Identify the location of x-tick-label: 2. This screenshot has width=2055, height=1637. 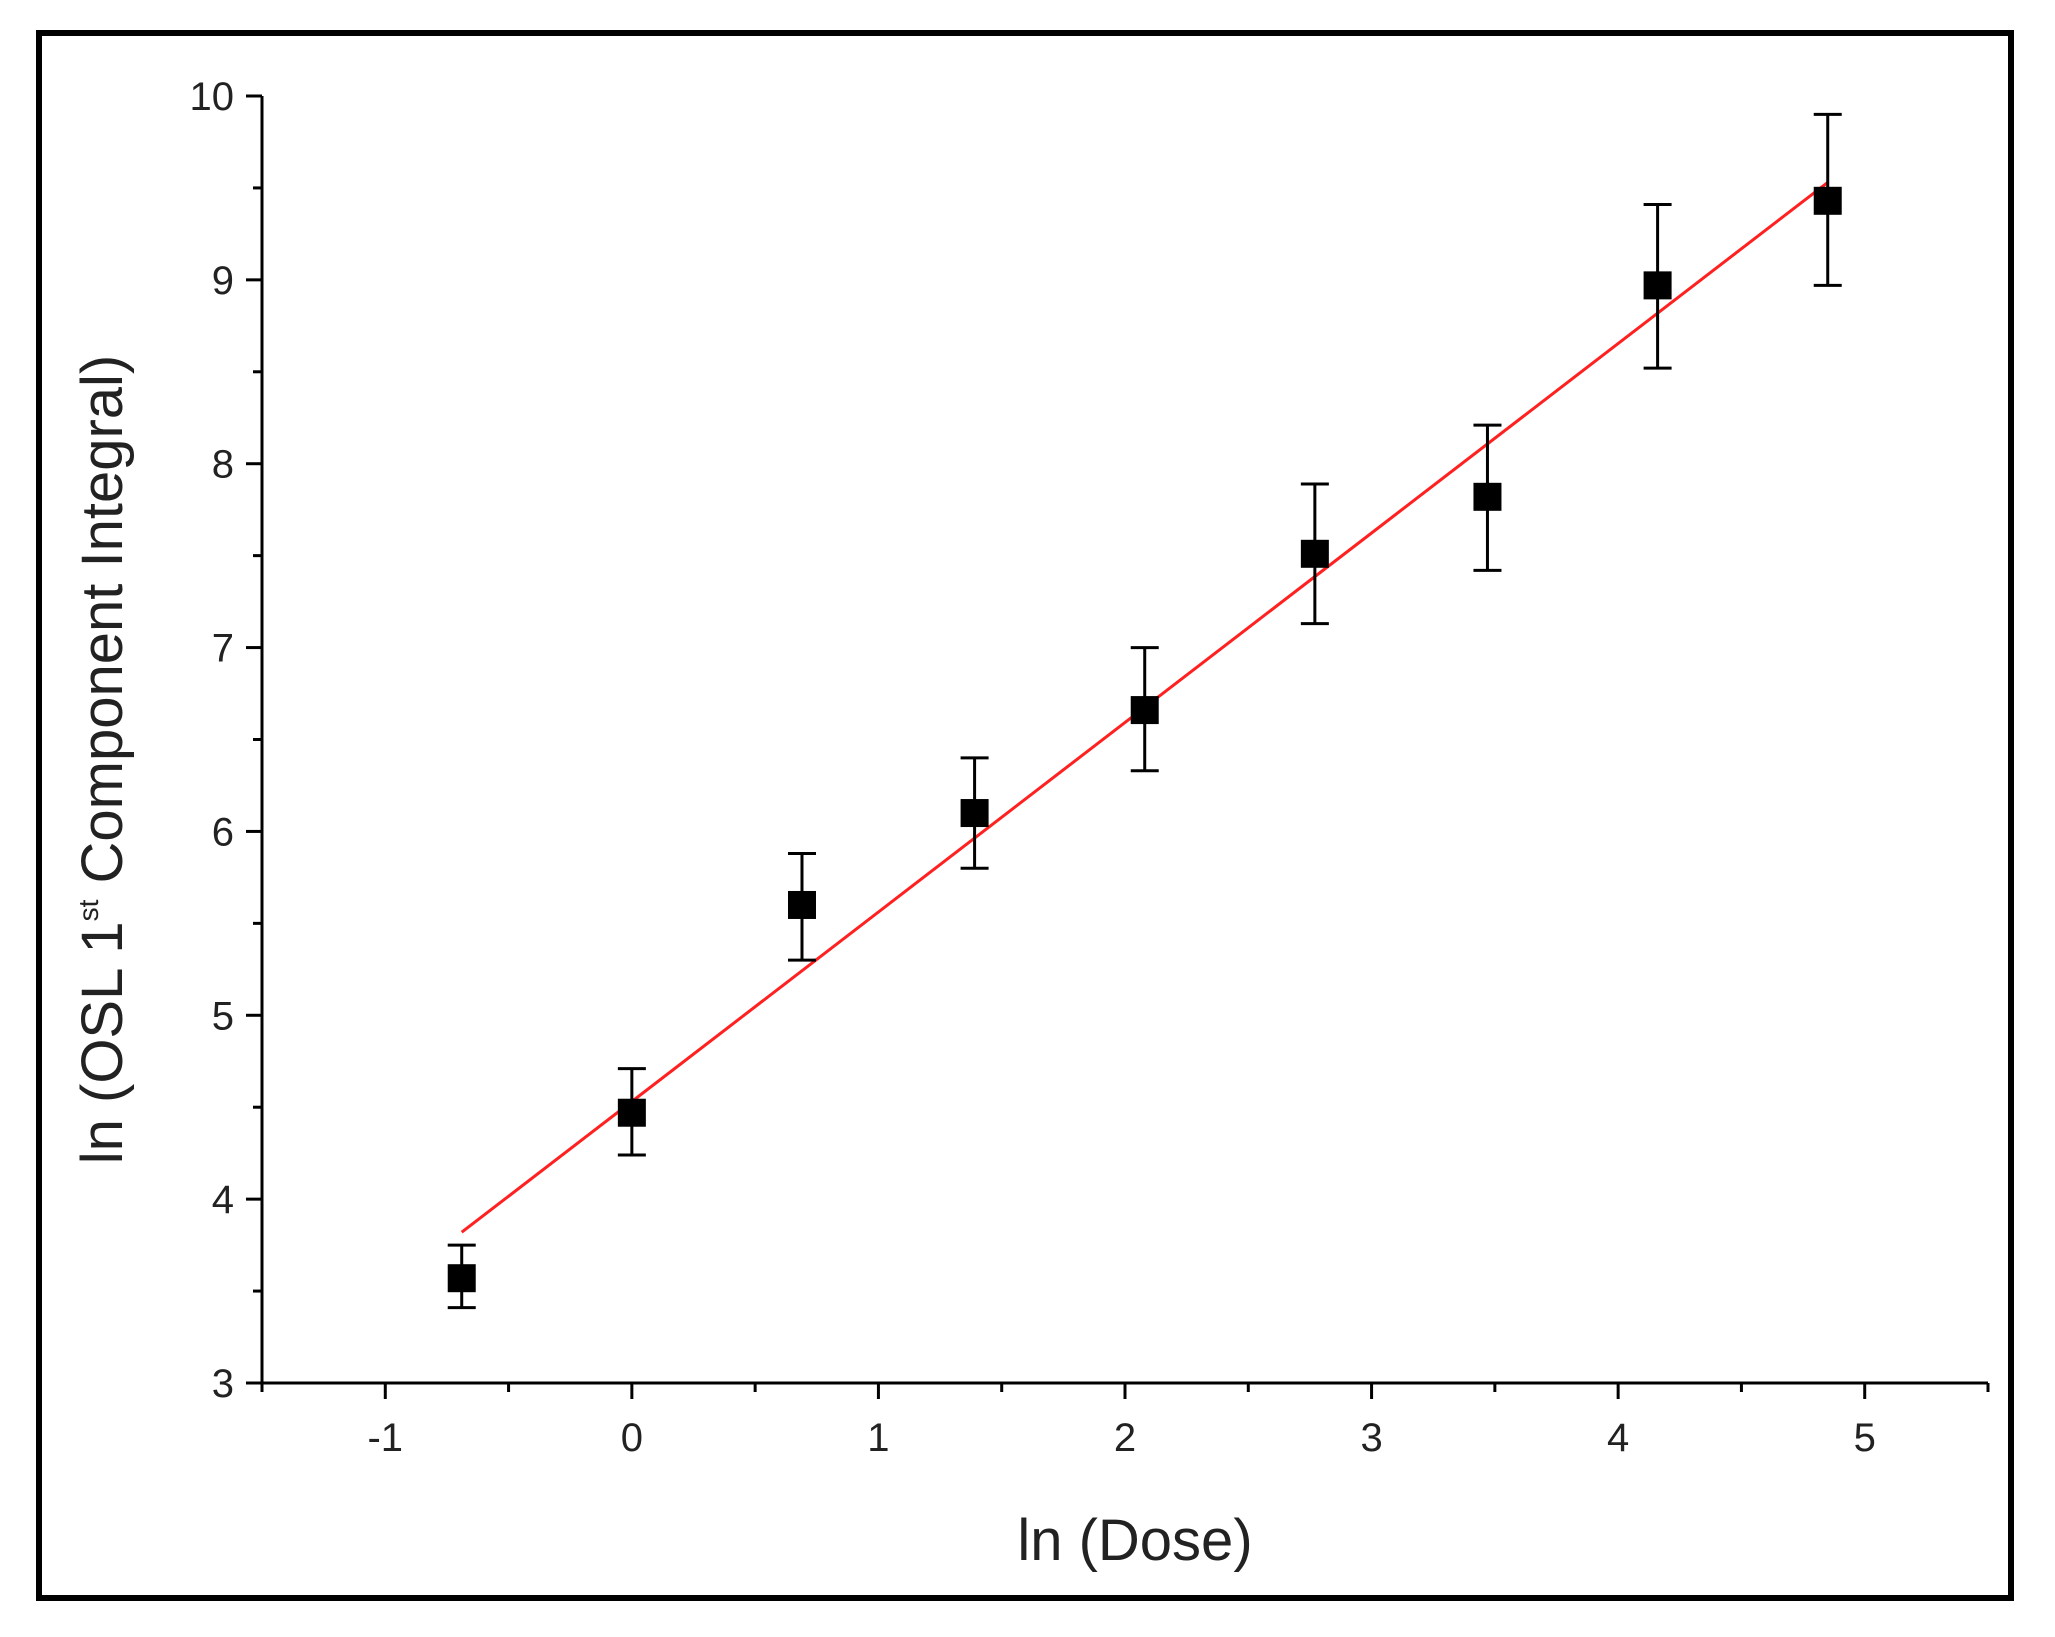
(1125, 1438).